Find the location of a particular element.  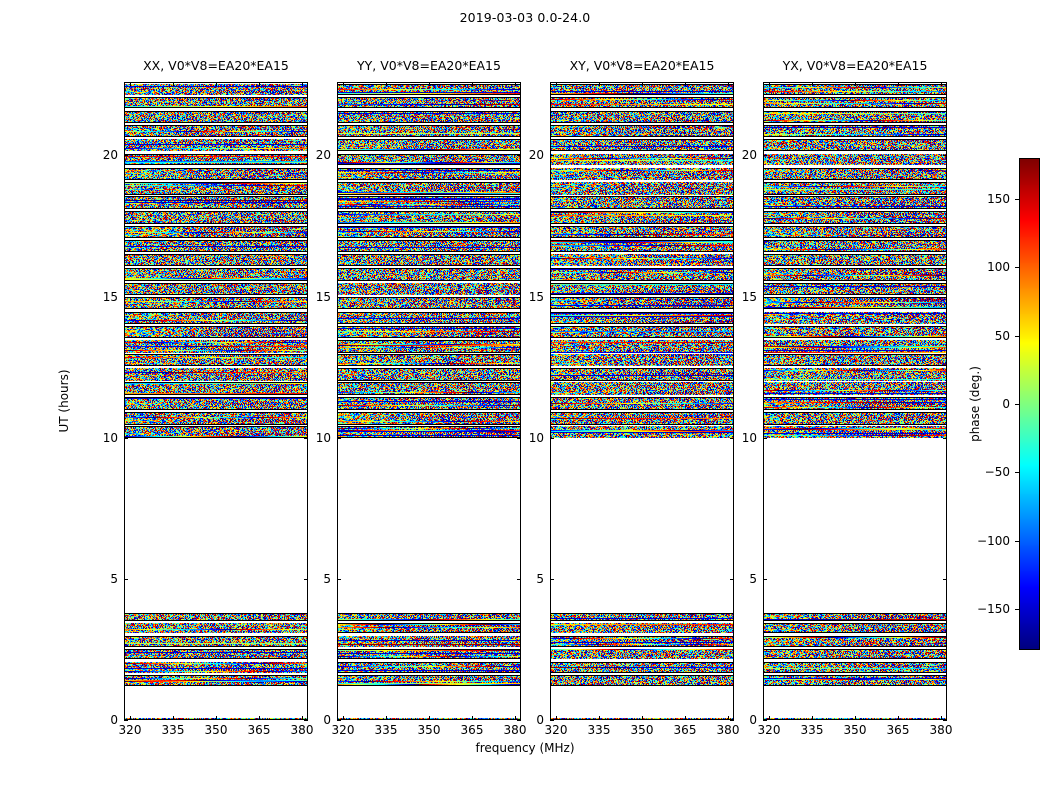

heatmap-panel-yy is located at coordinates (429, 401).